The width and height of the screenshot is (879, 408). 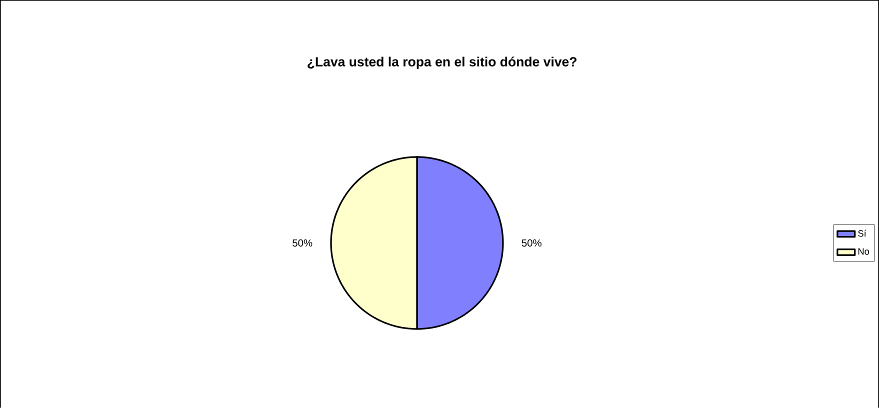 What do you see at coordinates (442, 63) in the screenshot?
I see `chart-title: ¿Lava usted la ropa en el sitio dónde vive?` at bounding box center [442, 63].